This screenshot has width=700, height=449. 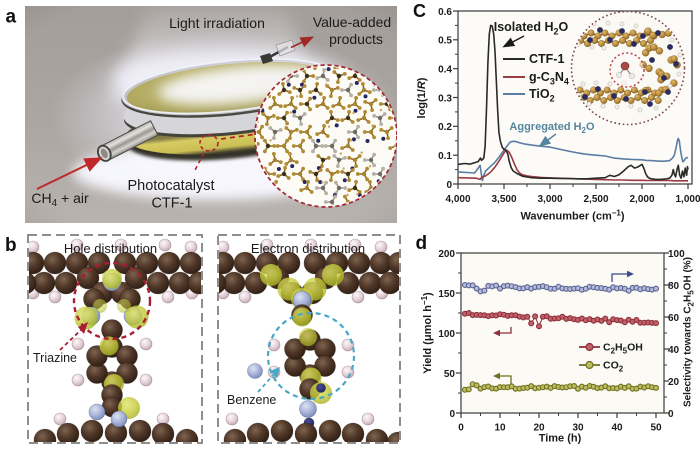 What do you see at coordinates (560, 439) in the screenshot?
I see `svg-text: Time (h)` at bounding box center [560, 439].